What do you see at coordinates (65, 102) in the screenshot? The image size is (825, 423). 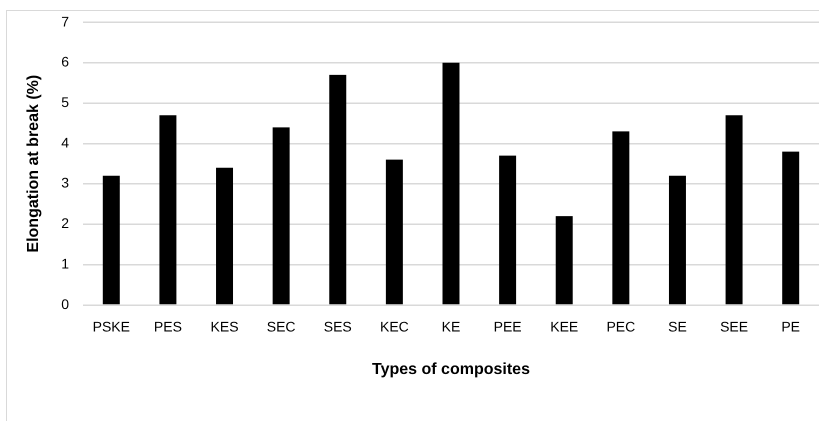 I see `y-tick-label: 5` at bounding box center [65, 102].